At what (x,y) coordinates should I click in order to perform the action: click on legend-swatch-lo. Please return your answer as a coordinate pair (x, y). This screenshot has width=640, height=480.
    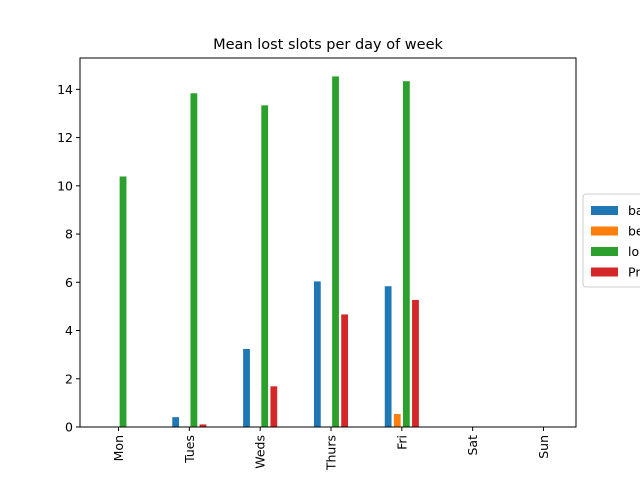
    Looking at the image, I should click on (604, 251).